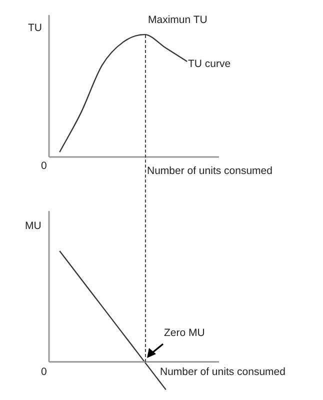  I want to click on annotation: Zero MU, so click(184, 332).